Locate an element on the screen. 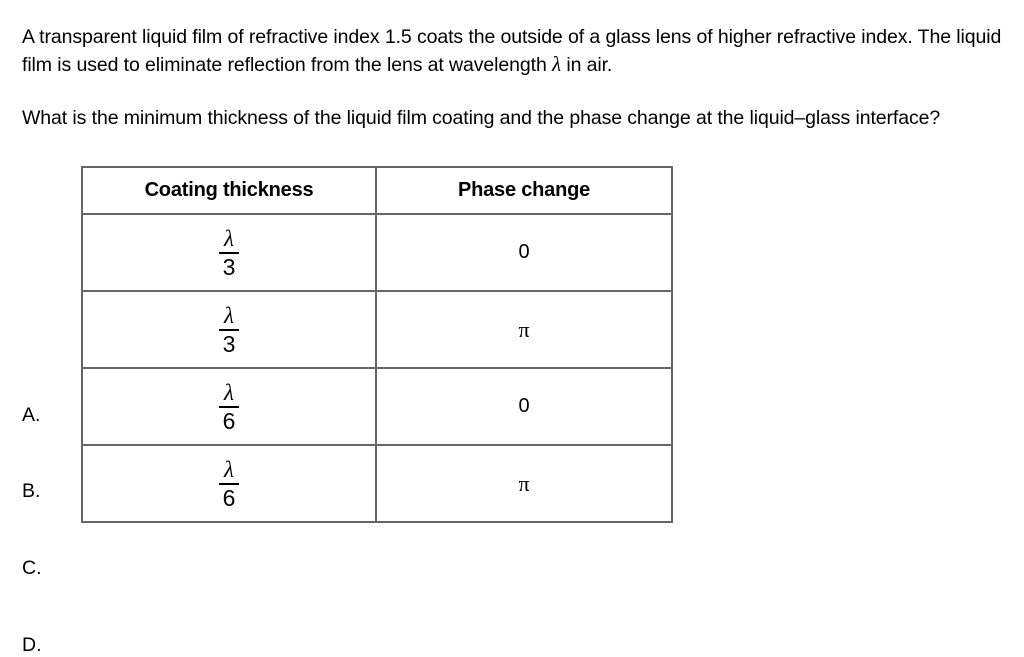  stem-text-after-lambda: in air. is located at coordinates (587, 64).